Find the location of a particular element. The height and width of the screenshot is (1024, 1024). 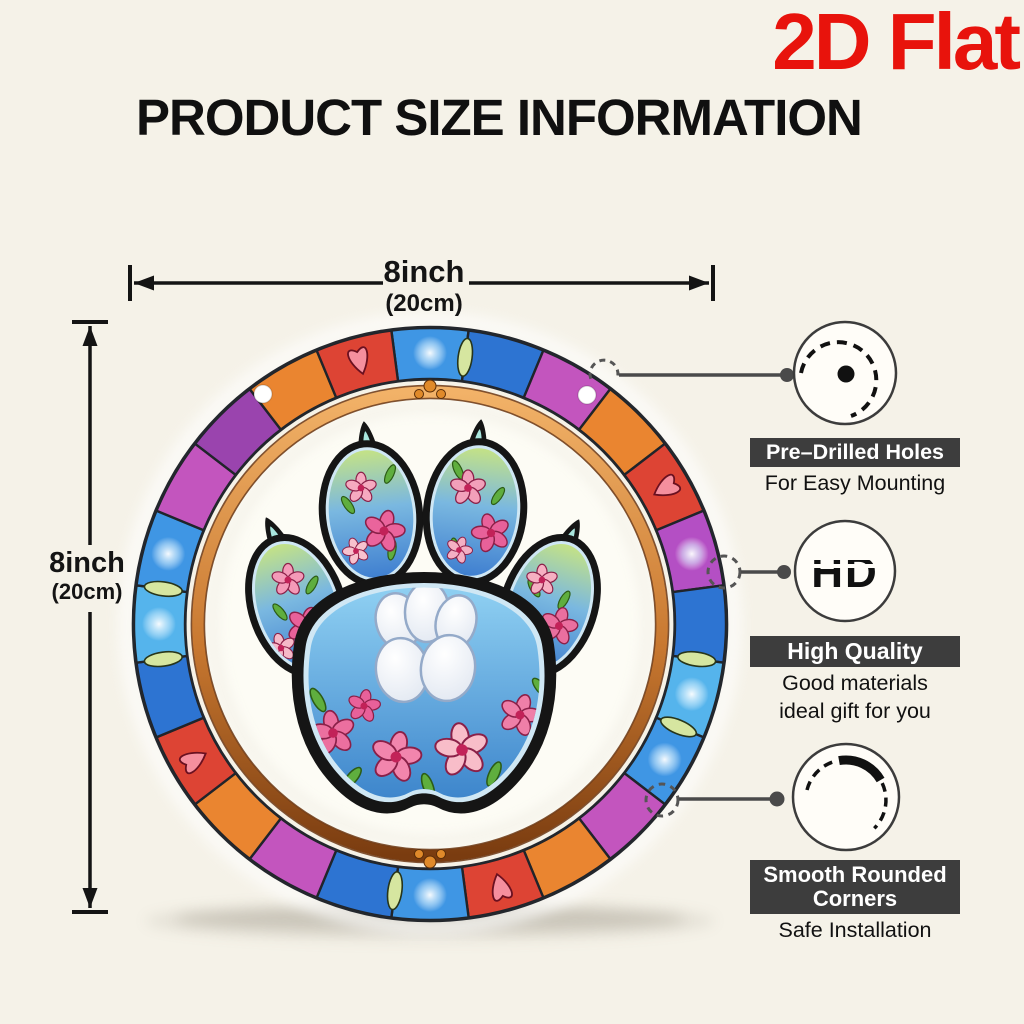

feature-subtext: Good materials ideal gift for you is located at coordinates (855, 698).